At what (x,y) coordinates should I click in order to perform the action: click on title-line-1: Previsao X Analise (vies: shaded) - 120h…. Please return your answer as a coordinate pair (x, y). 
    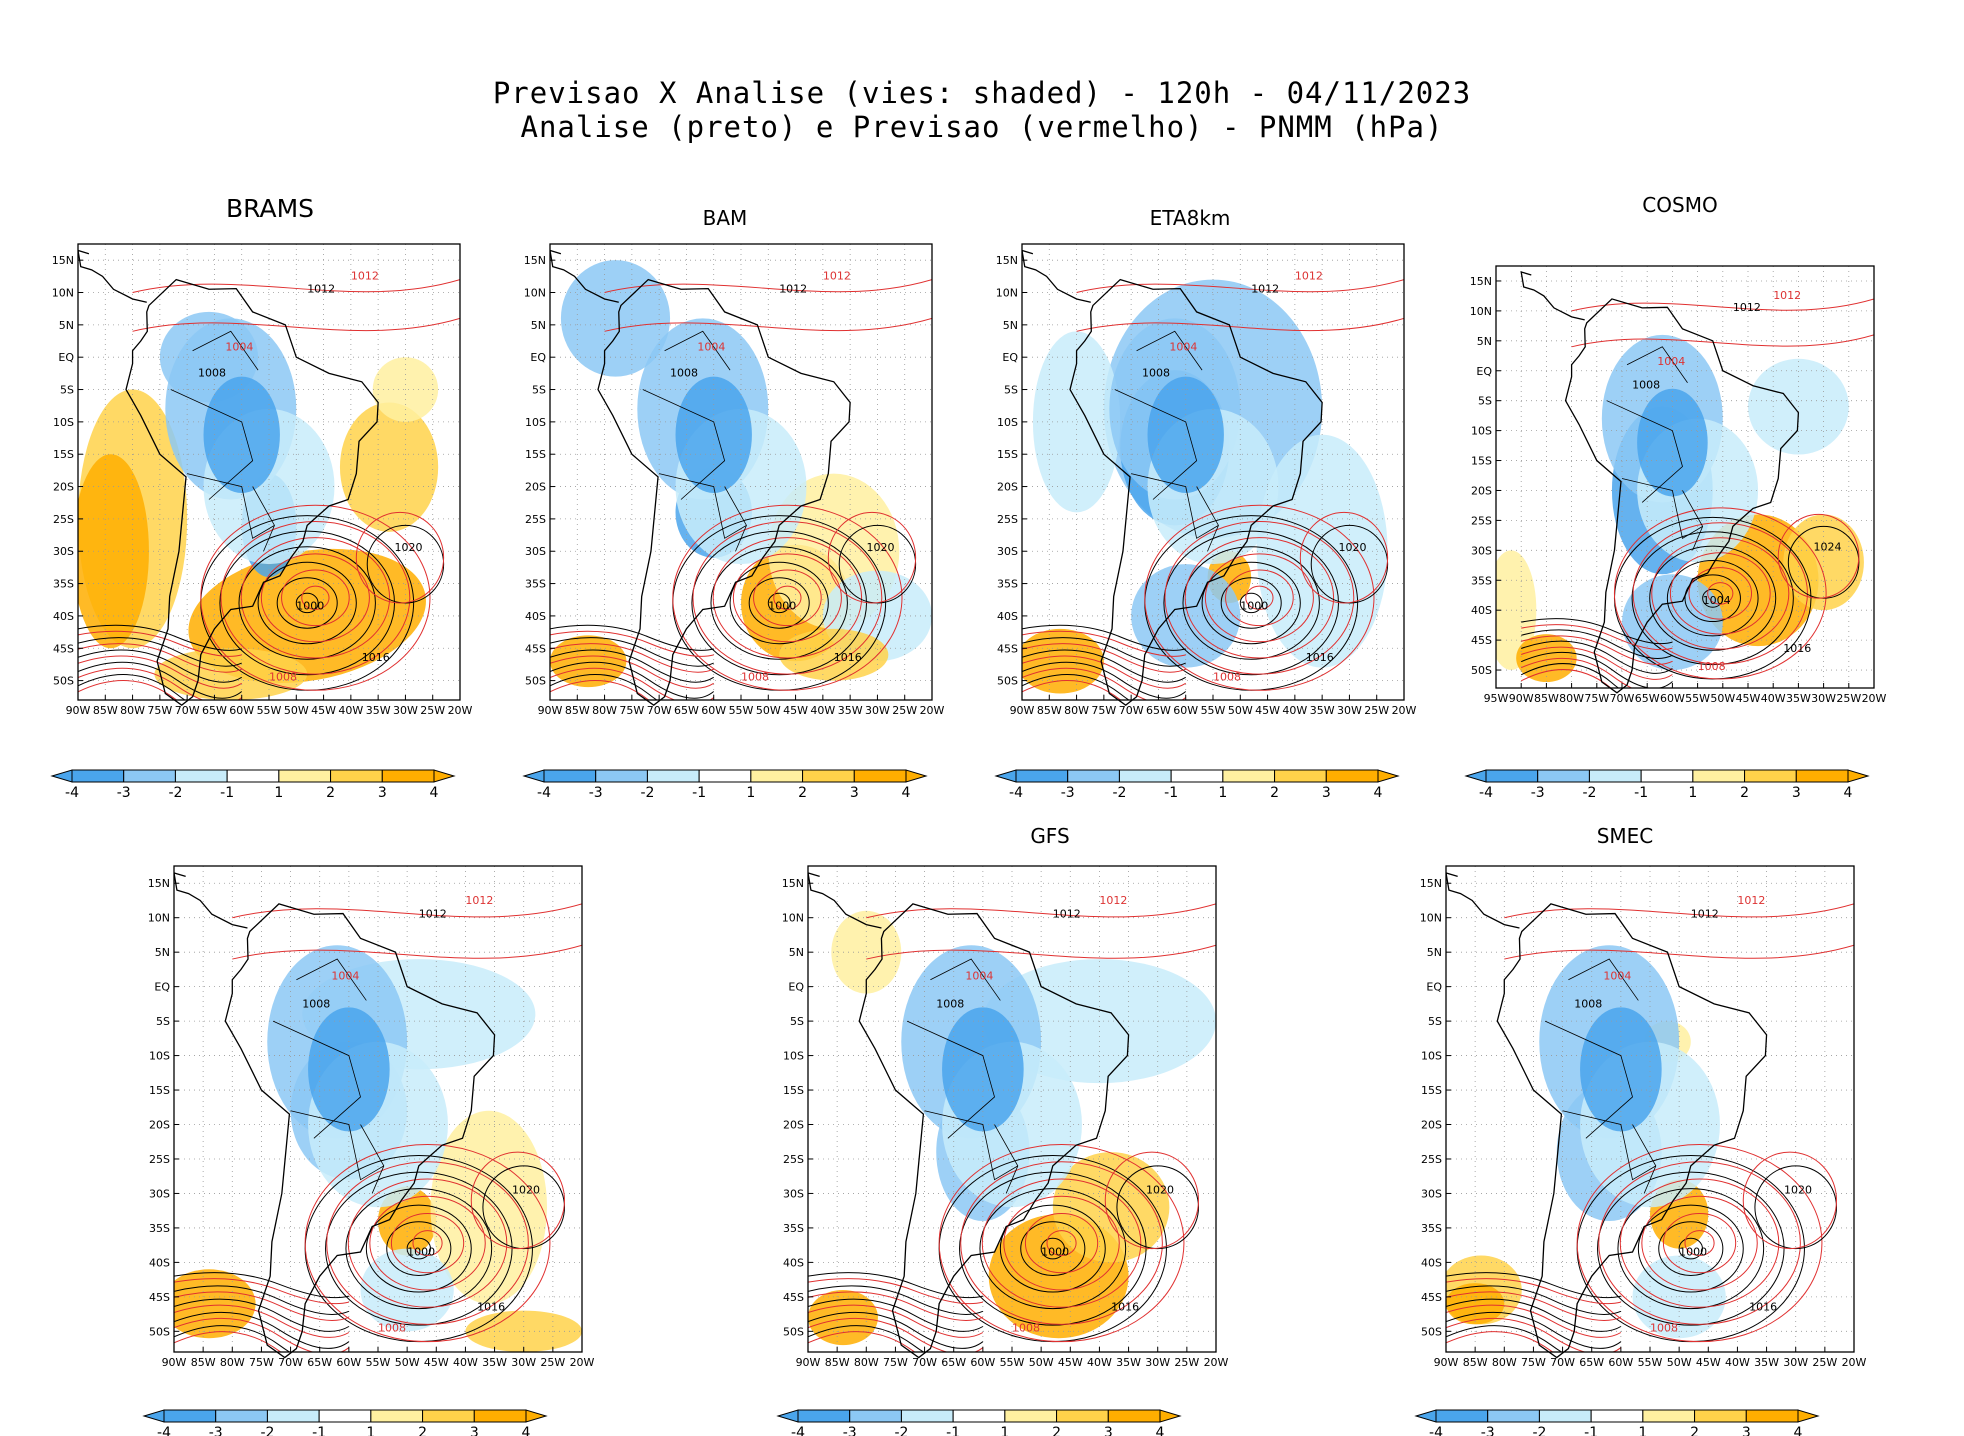
    Looking at the image, I should click on (982, 93).